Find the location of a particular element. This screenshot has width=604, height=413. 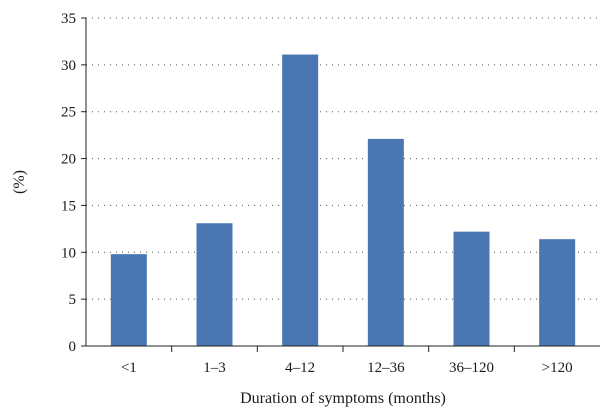

y-tick-label: 30 is located at coordinates (68, 66).